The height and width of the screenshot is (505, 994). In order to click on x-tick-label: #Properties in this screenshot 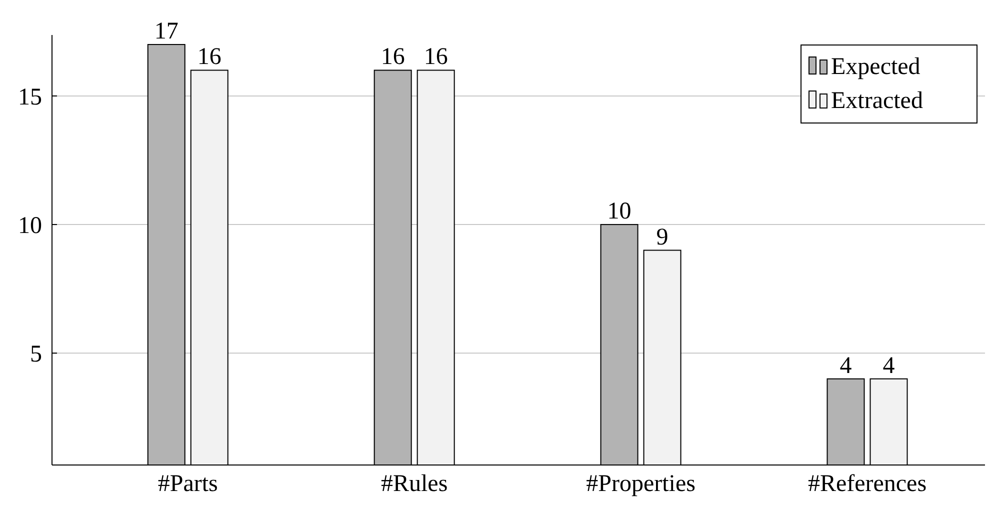, I will do `click(641, 484)`.